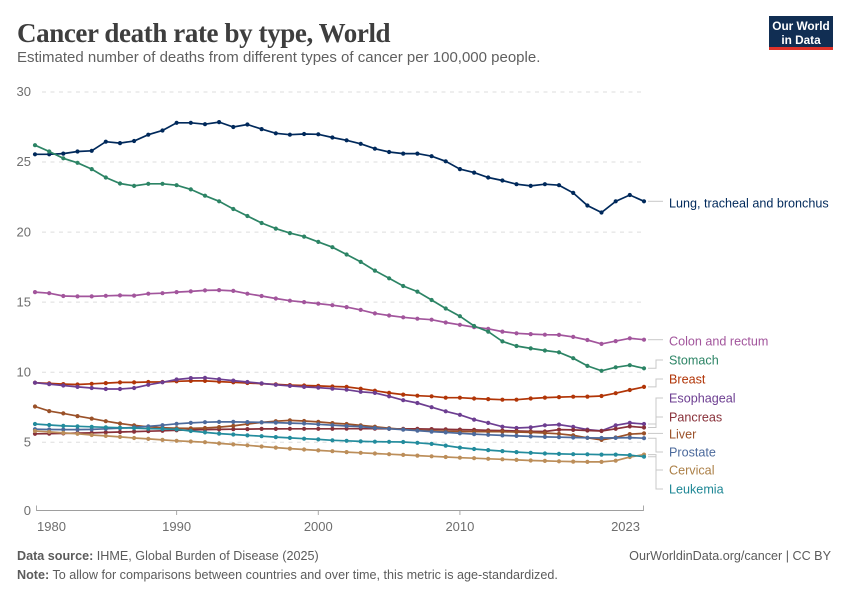 This screenshot has width=850, height=600. I want to click on svg-text: Cervical, so click(692, 471).